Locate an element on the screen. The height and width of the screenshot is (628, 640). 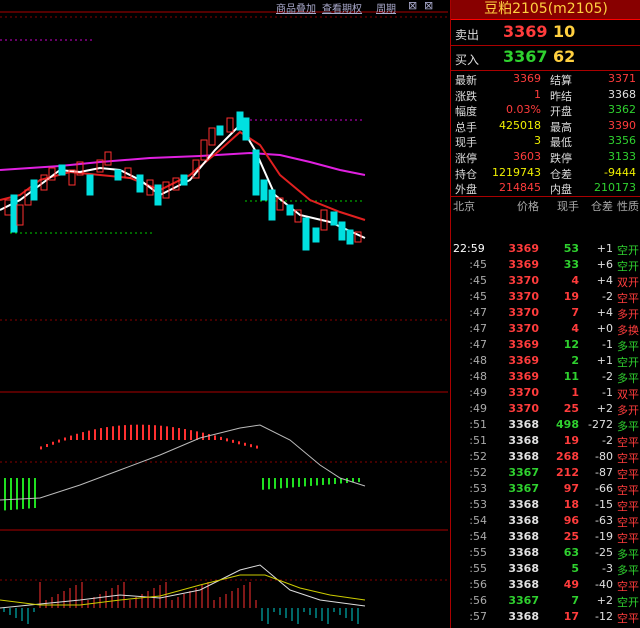
tick-oi-change: +6 is located at coordinates (604, 264).